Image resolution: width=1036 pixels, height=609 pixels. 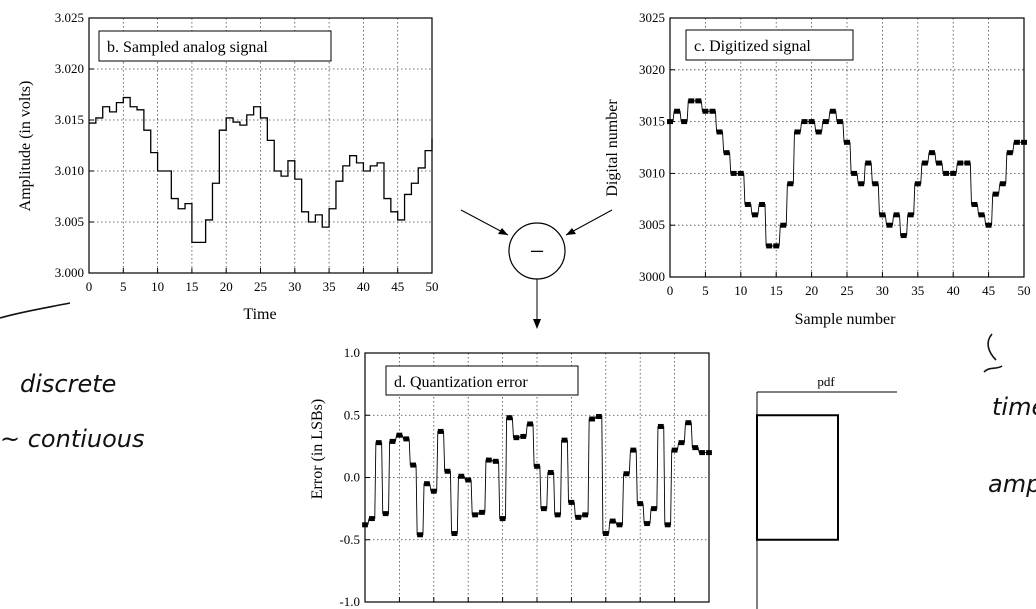 What do you see at coordinates (349, 539) in the screenshot?
I see `y-tick-label: -0.5` at bounding box center [349, 539].